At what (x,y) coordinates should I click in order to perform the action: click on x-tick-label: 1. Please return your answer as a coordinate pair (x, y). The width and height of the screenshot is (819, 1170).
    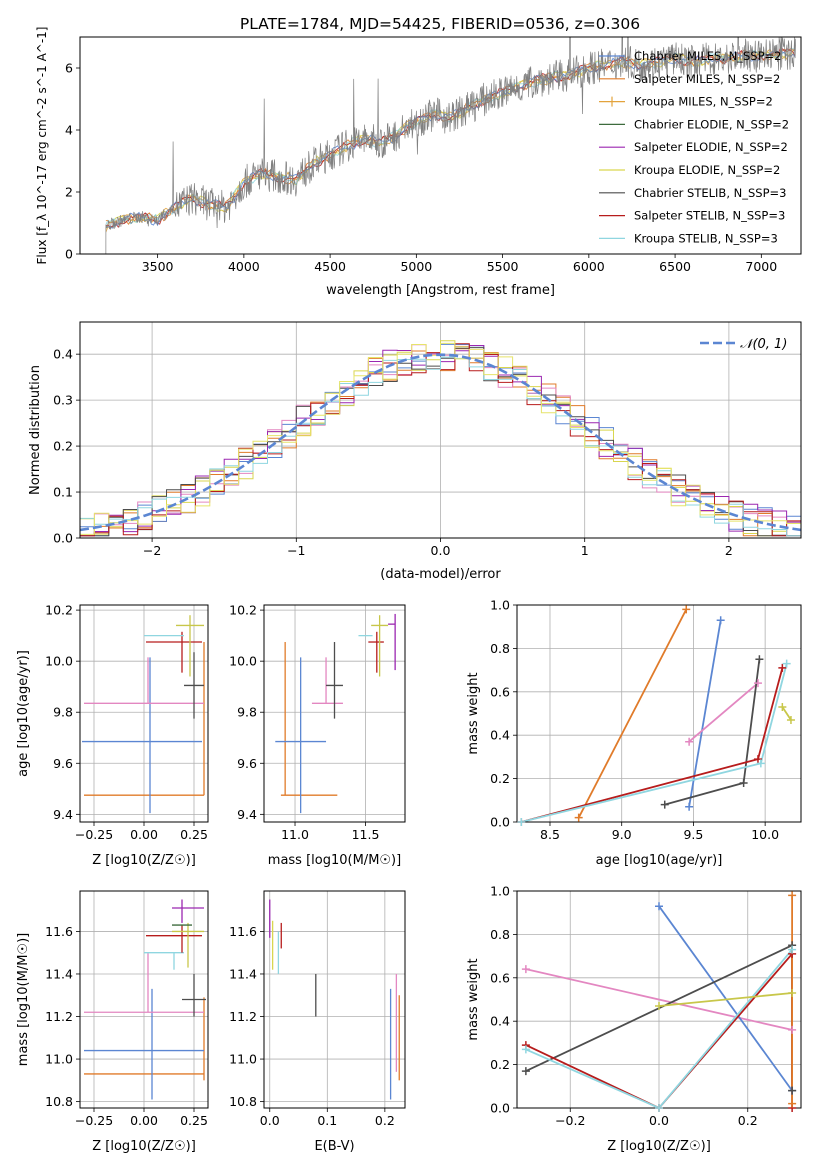
    Looking at the image, I should click on (585, 550).